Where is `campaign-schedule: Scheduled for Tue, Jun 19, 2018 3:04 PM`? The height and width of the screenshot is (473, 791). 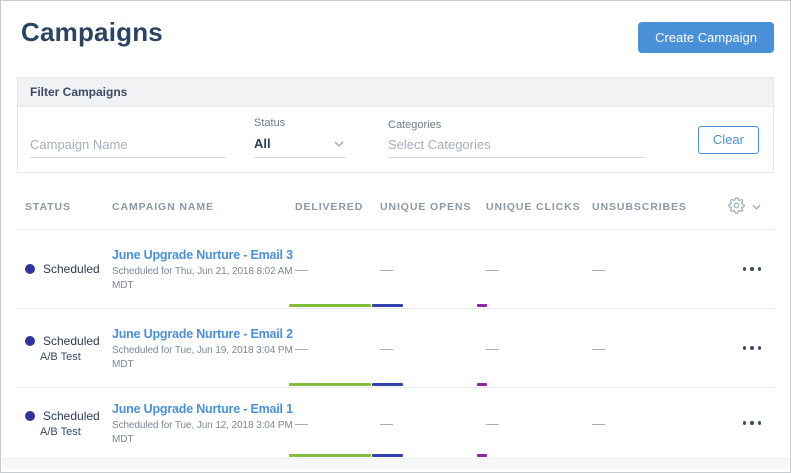
campaign-schedule: Scheduled for Tue, Jun 19, 2018 3:04 PM is located at coordinates (202, 350).